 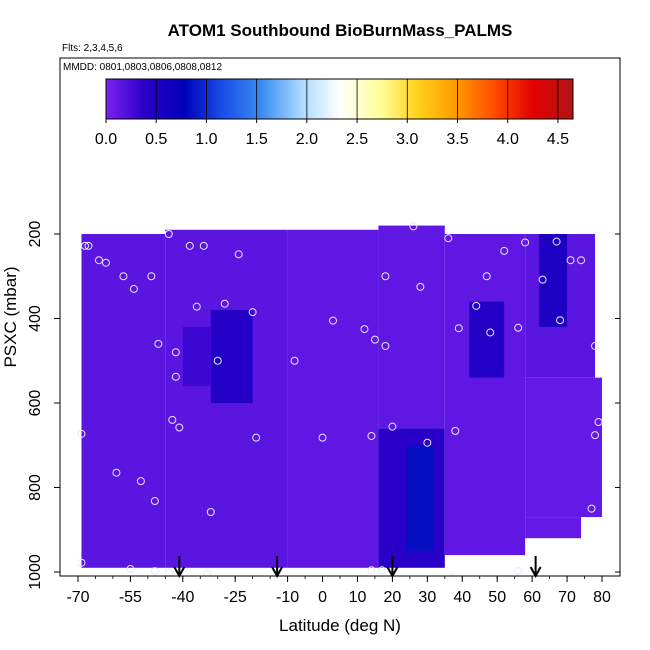 I want to click on colorbar-tick-label: 0.5, so click(x=156, y=139).